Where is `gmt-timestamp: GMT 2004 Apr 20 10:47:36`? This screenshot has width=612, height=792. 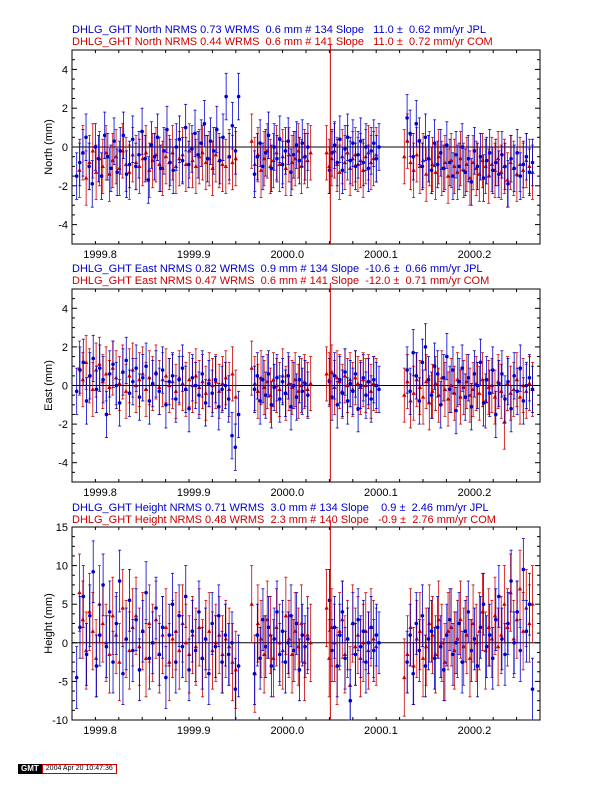
gmt-timestamp: GMT 2004 Apr 20 10:47:36 is located at coordinates (67, 769).